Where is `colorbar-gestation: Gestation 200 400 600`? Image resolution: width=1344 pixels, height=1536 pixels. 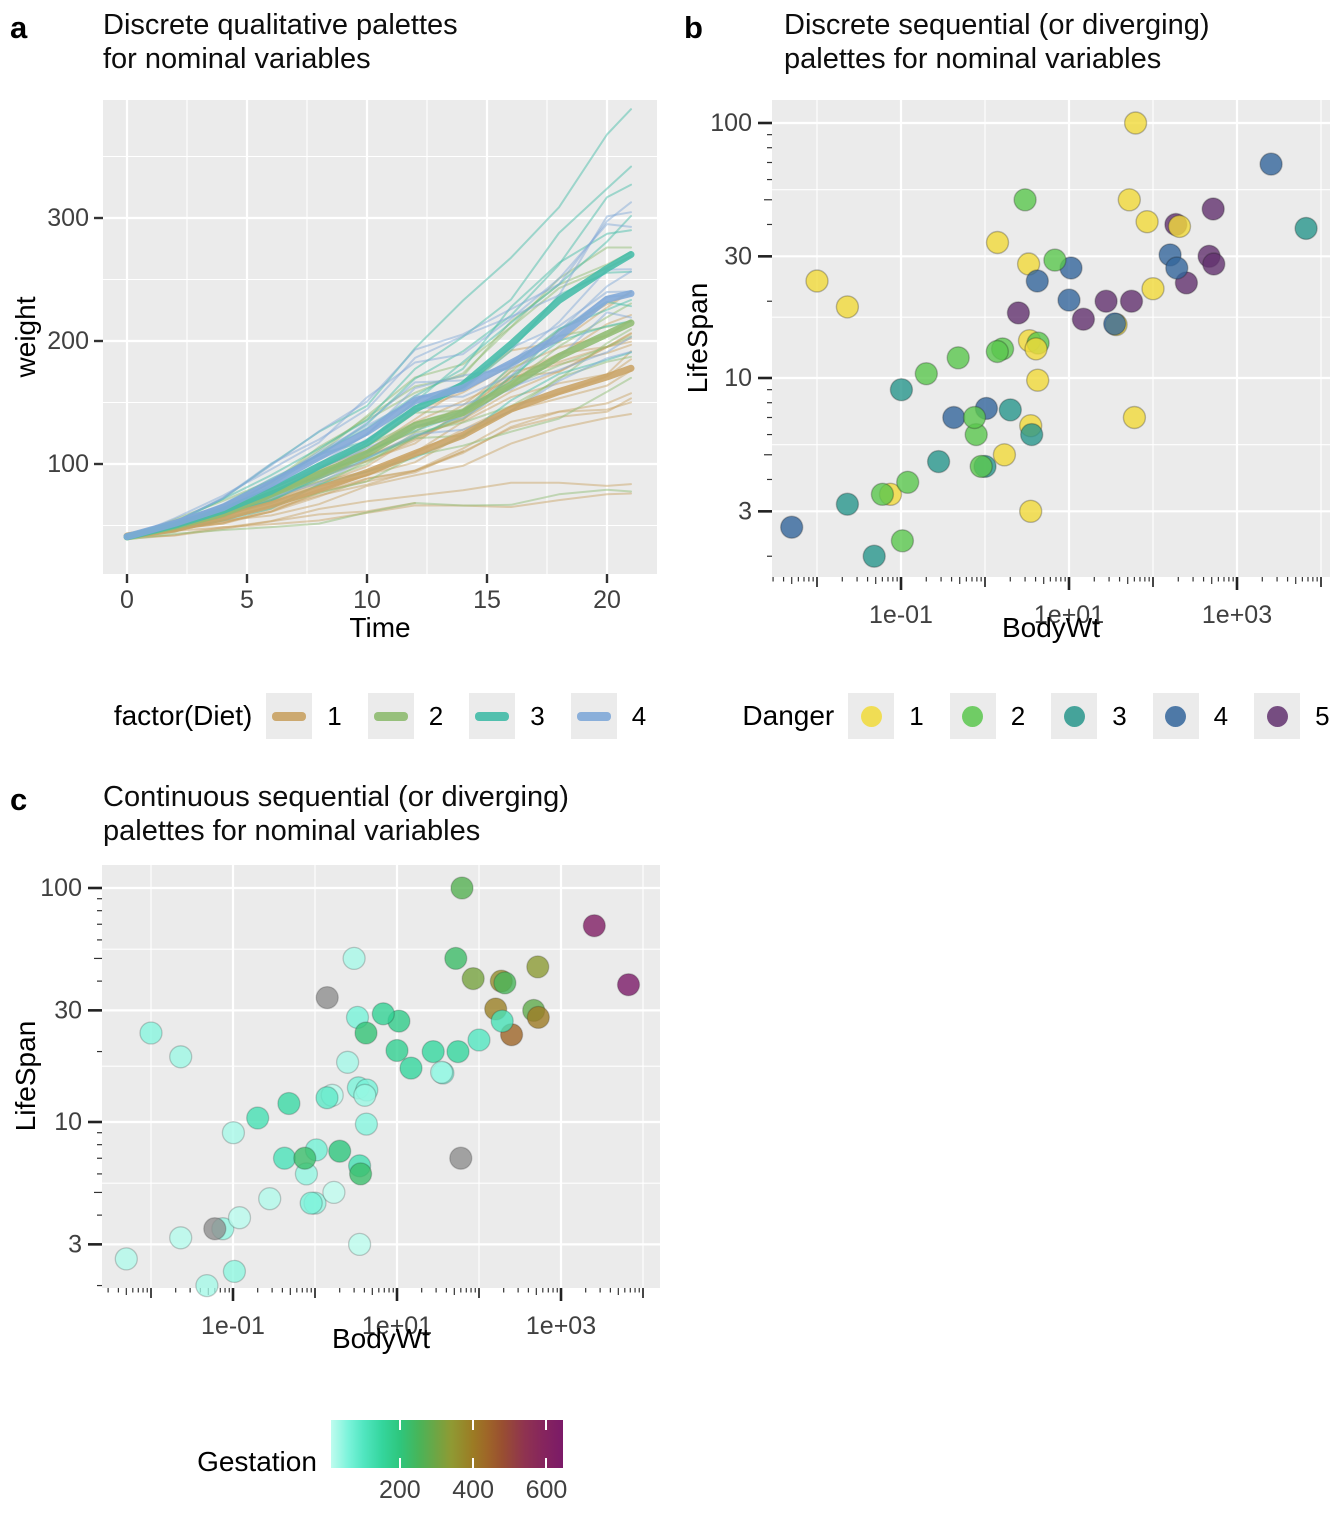
colorbar-gestation: Gestation 200 400 600 is located at coordinates (380, 1462).